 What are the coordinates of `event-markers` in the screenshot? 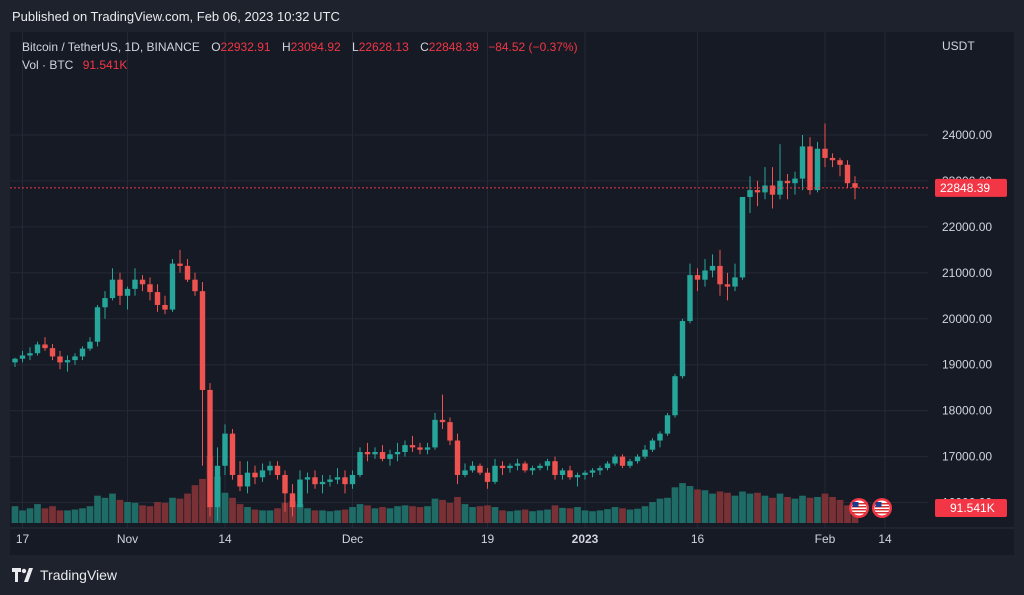 It's located at (870, 508).